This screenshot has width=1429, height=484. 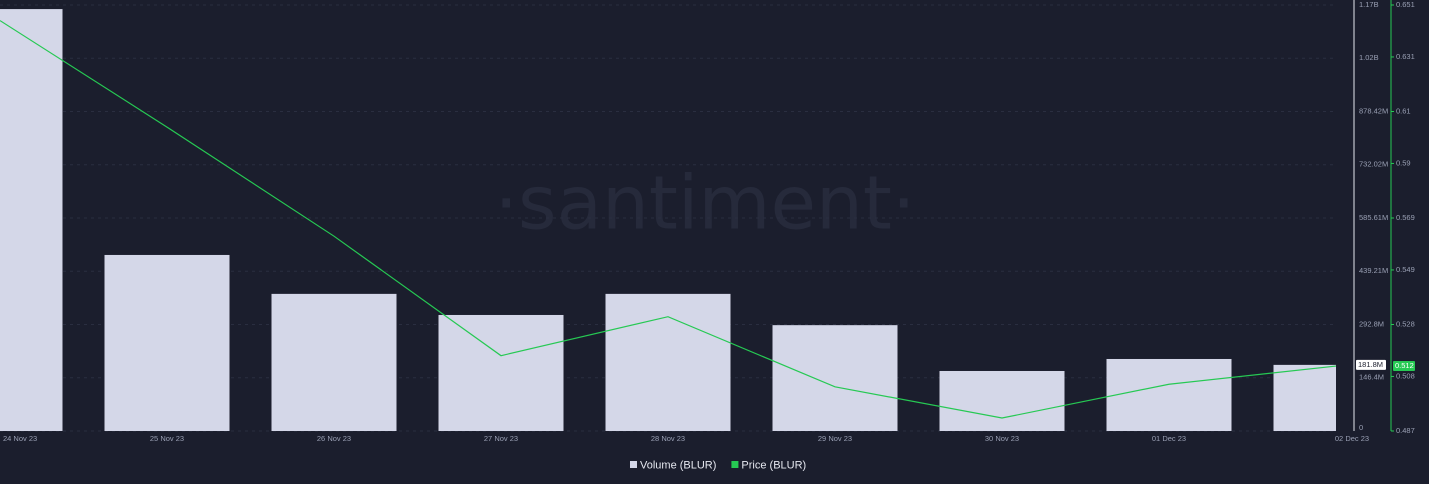 I want to click on y-tick-label: 146.4M, so click(x=1371, y=377).